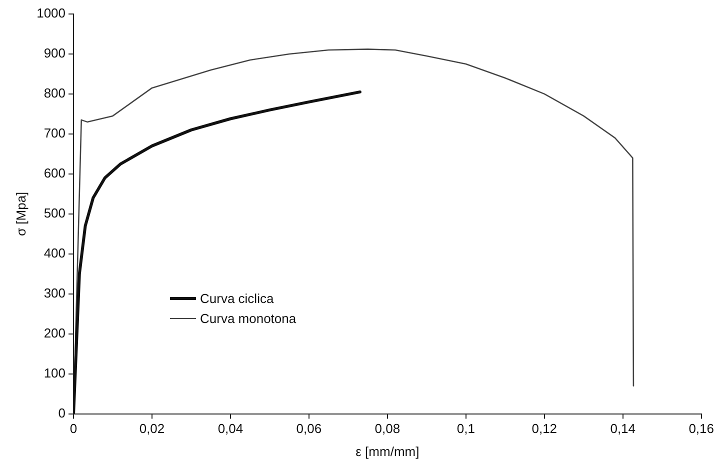  I want to click on x-tick-label: 0, so click(74, 428).